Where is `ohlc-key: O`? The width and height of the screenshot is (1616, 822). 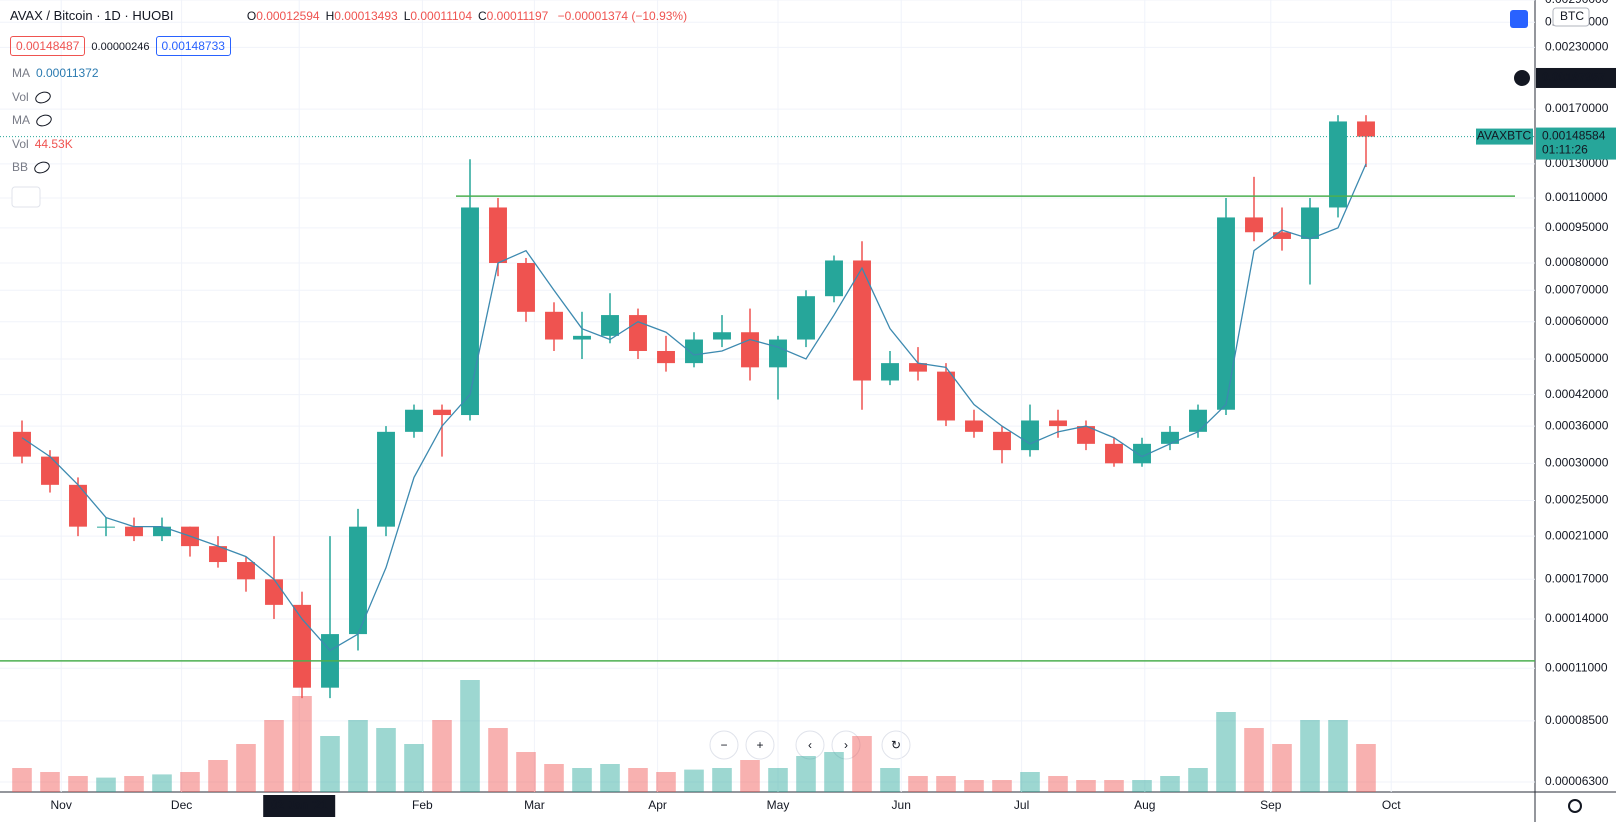 ohlc-key: O is located at coordinates (251, 16).